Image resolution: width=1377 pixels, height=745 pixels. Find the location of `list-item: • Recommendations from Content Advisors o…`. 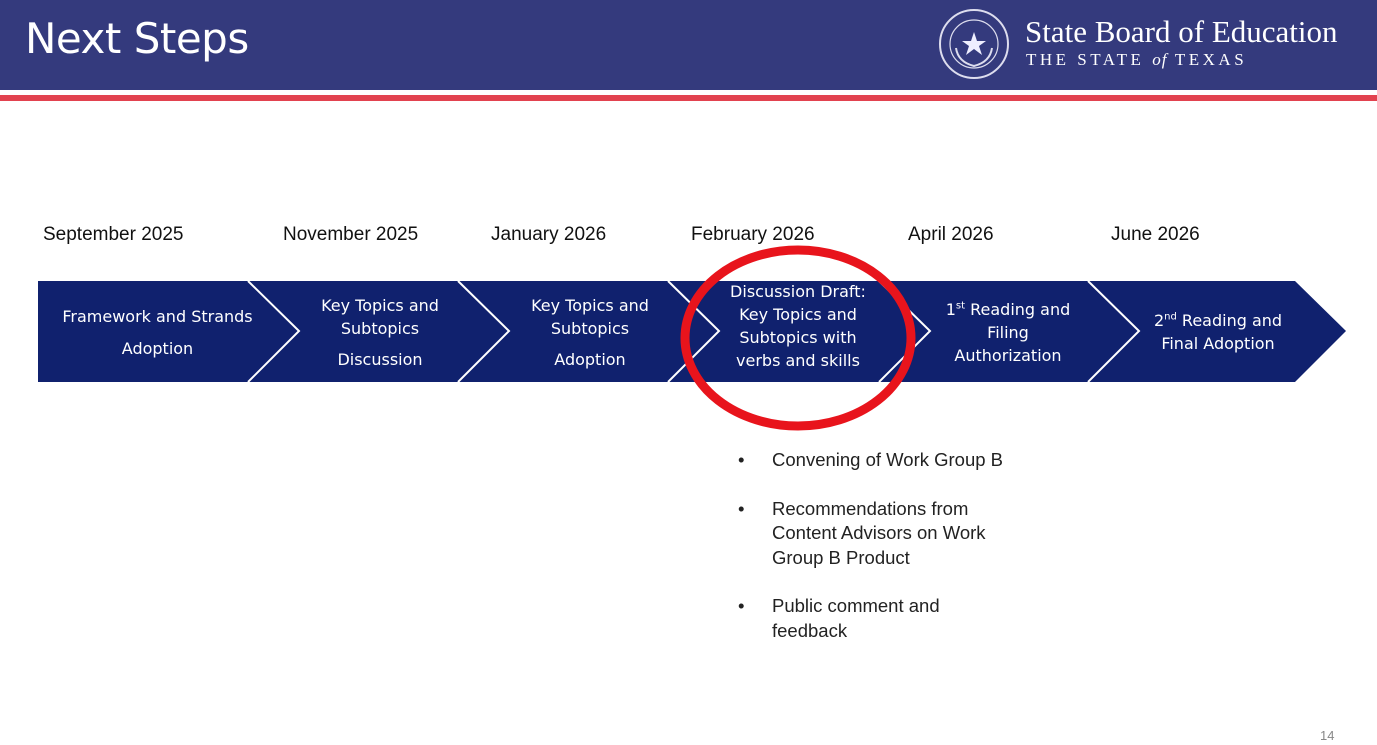

list-item: • Recommendations from Content Advisors o… is located at coordinates (862, 532).